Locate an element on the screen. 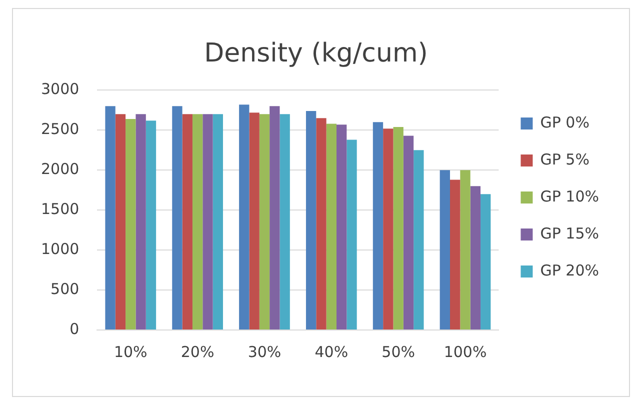  legend-label: GP 5% is located at coordinates (565, 159).